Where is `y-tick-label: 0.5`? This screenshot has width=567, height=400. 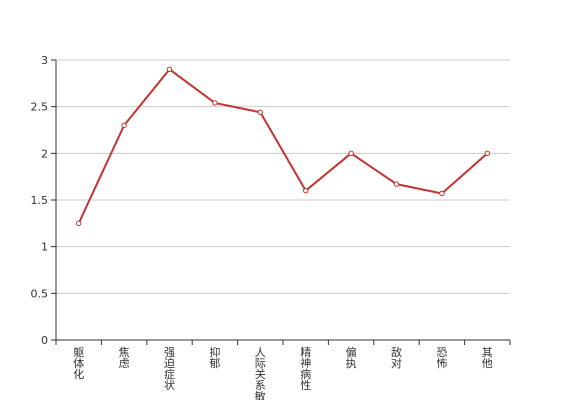
y-tick-label: 0.5 is located at coordinates (40, 293).